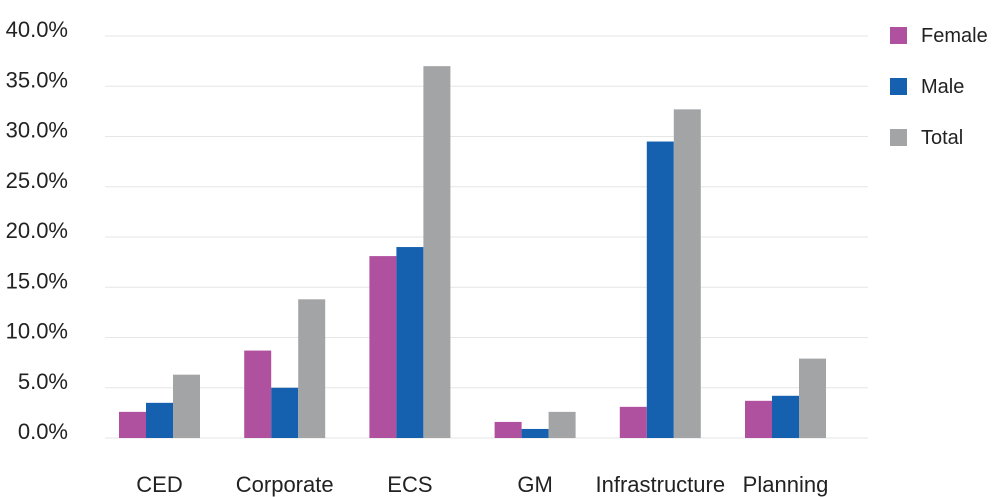 Image resolution: width=995 pixels, height=497 pixels. I want to click on x-axis-category-labels: CED Corporate ECS GM Infrastructure Planning, so click(482, 484).